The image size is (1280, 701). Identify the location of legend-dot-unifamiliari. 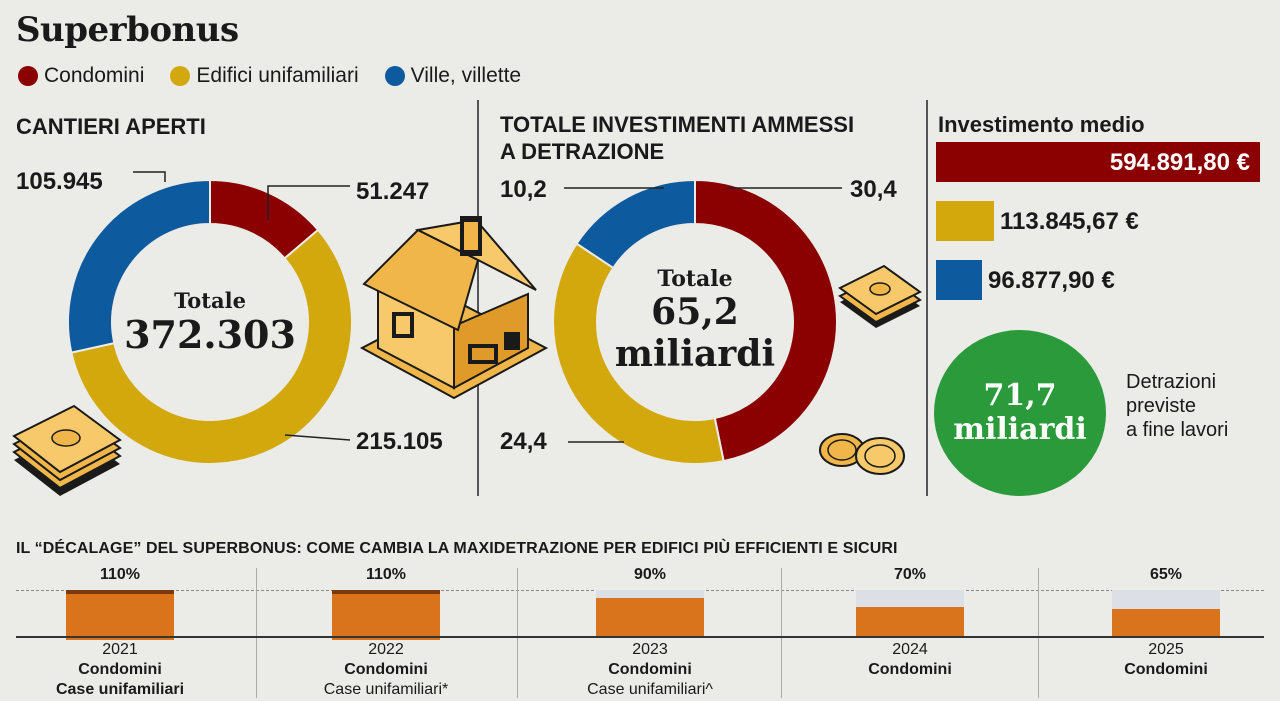
(180, 76).